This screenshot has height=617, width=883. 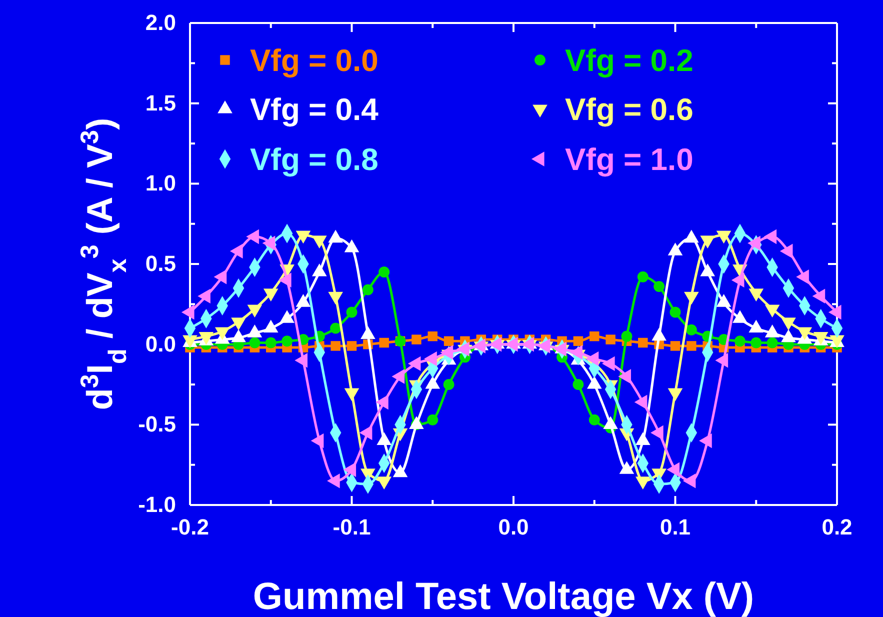 I want to click on y-tick-label: 0.5, so click(x=160, y=263).